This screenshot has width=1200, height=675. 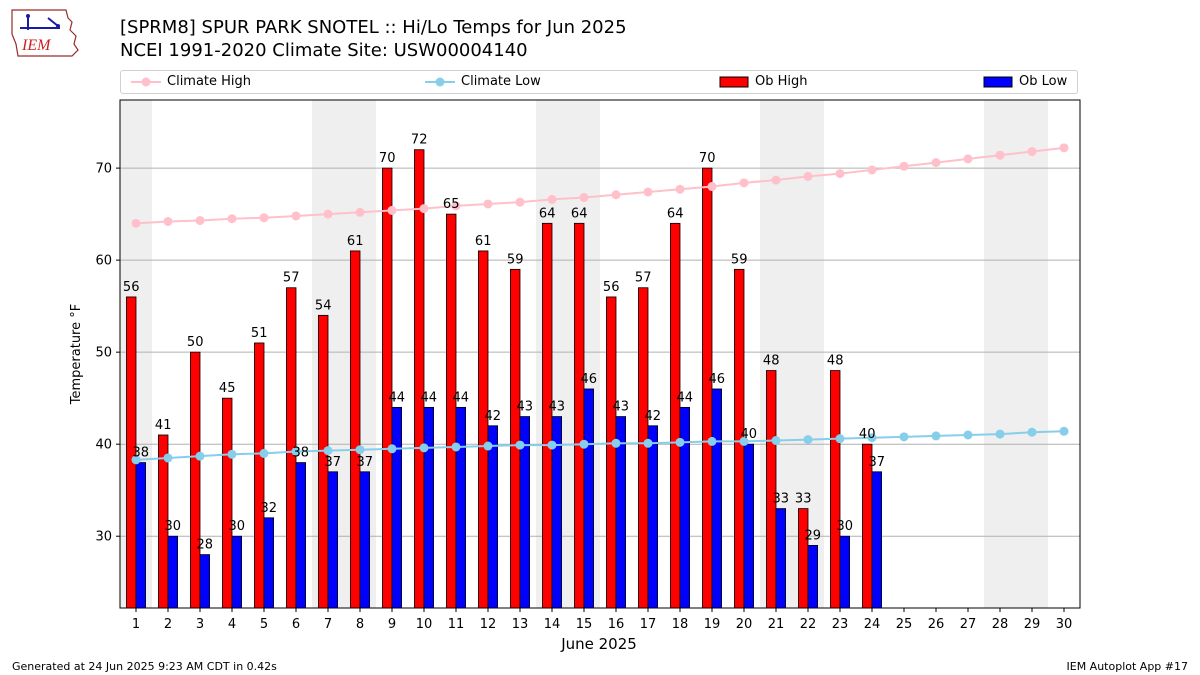 What do you see at coordinates (904, 624) in the screenshot?
I see `x-tick-label: 25` at bounding box center [904, 624].